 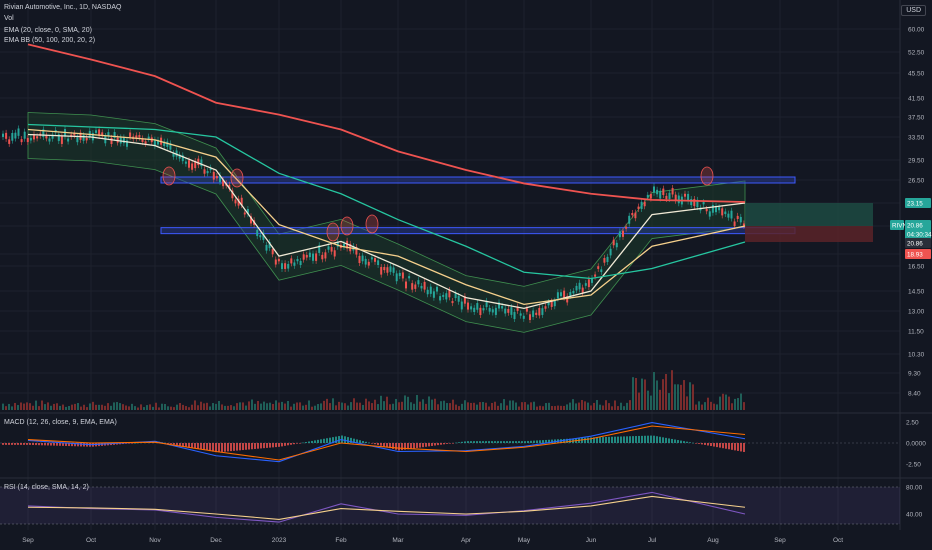 What do you see at coordinates (169, 176) in the screenshot?
I see `highlight-marker` at bounding box center [169, 176].